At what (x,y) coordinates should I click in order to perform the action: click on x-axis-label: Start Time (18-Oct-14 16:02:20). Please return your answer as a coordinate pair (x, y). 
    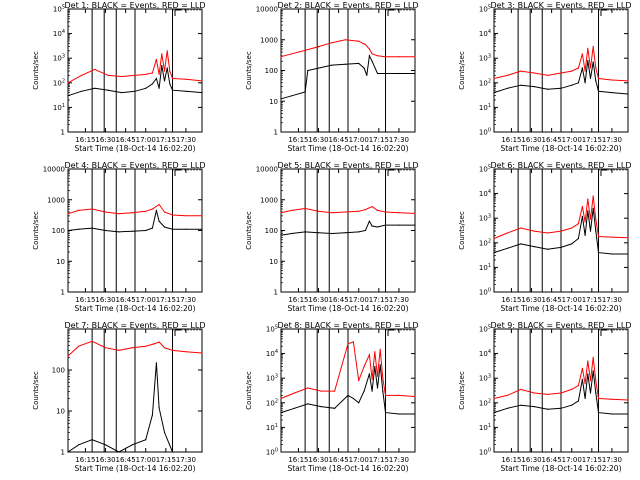
    Looking at the image, I should click on (347, 148).